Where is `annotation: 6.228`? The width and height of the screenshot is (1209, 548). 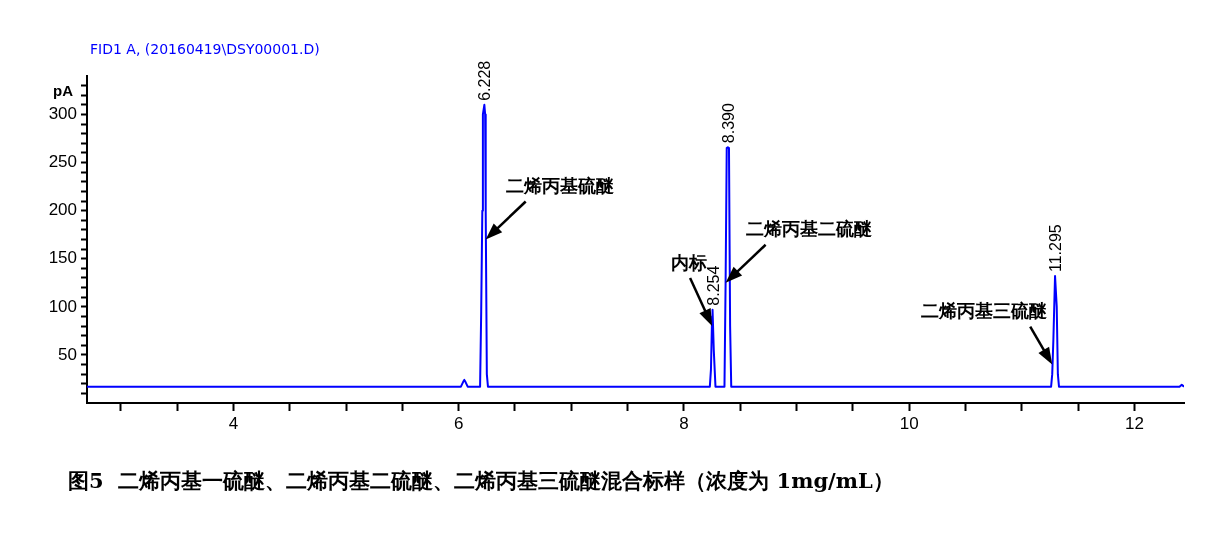 annotation: 6.228 is located at coordinates (485, 80).